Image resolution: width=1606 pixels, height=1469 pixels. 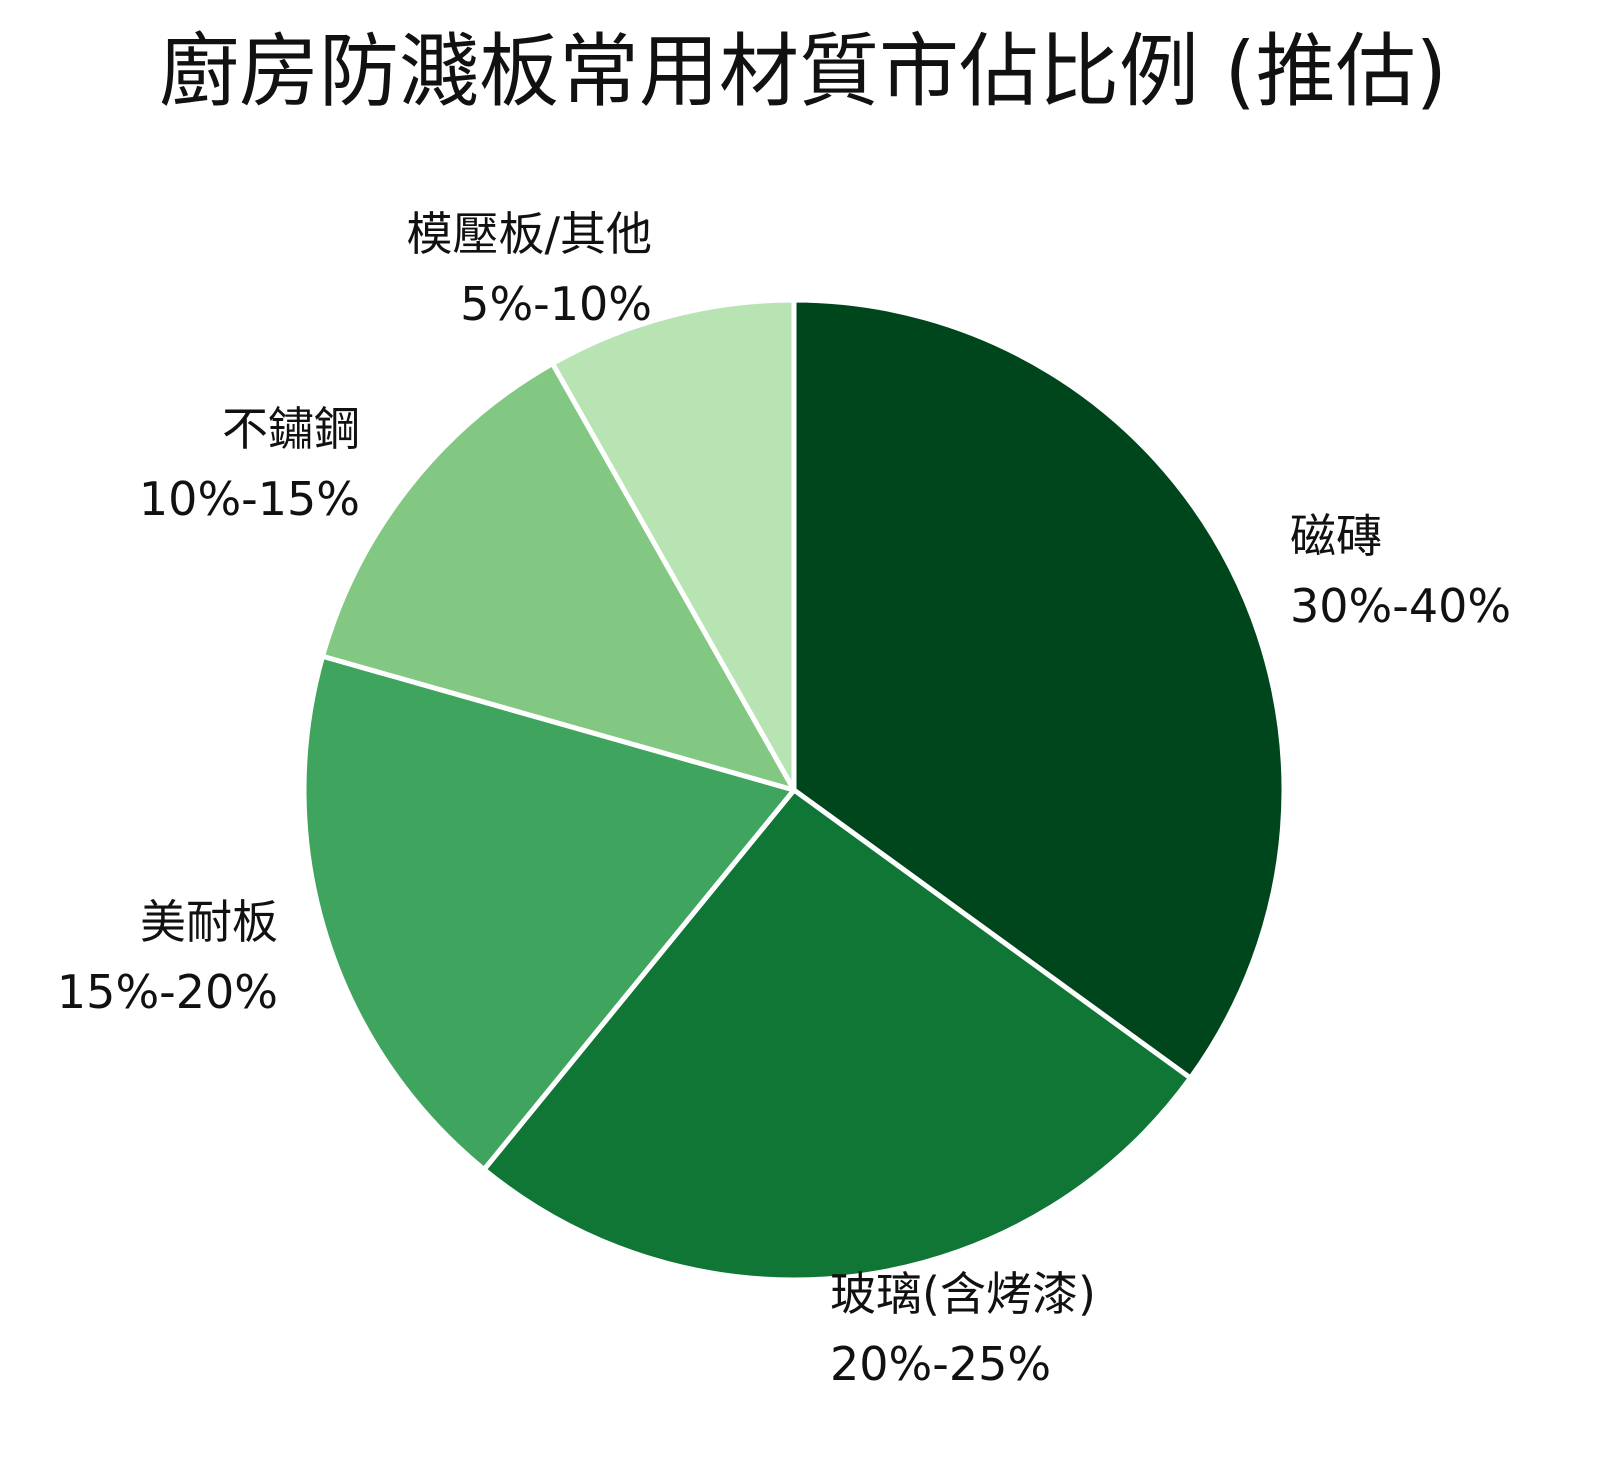 What do you see at coordinates (209, 922) in the screenshot?
I see `slice-label: 美耐板` at bounding box center [209, 922].